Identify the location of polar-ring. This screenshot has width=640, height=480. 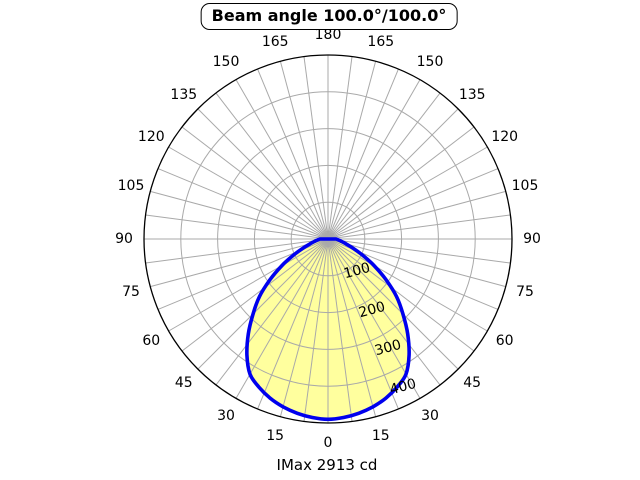
(328, 239).